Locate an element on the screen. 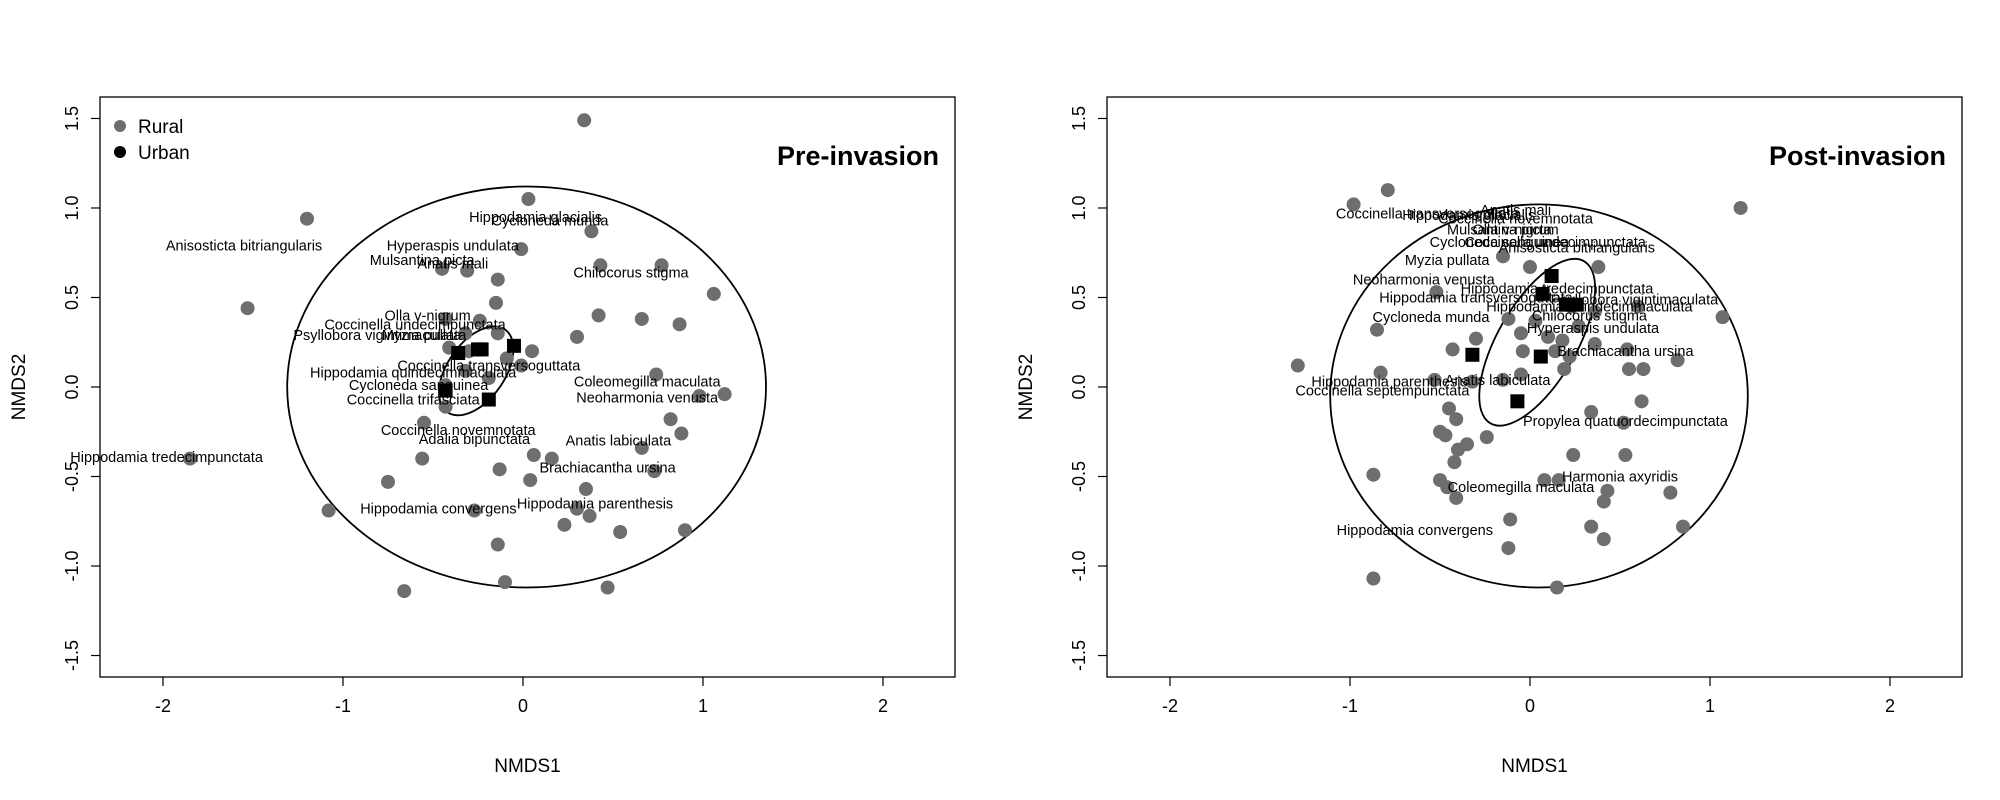  species-label: Anisosticta bitriangularis is located at coordinates (244, 247).